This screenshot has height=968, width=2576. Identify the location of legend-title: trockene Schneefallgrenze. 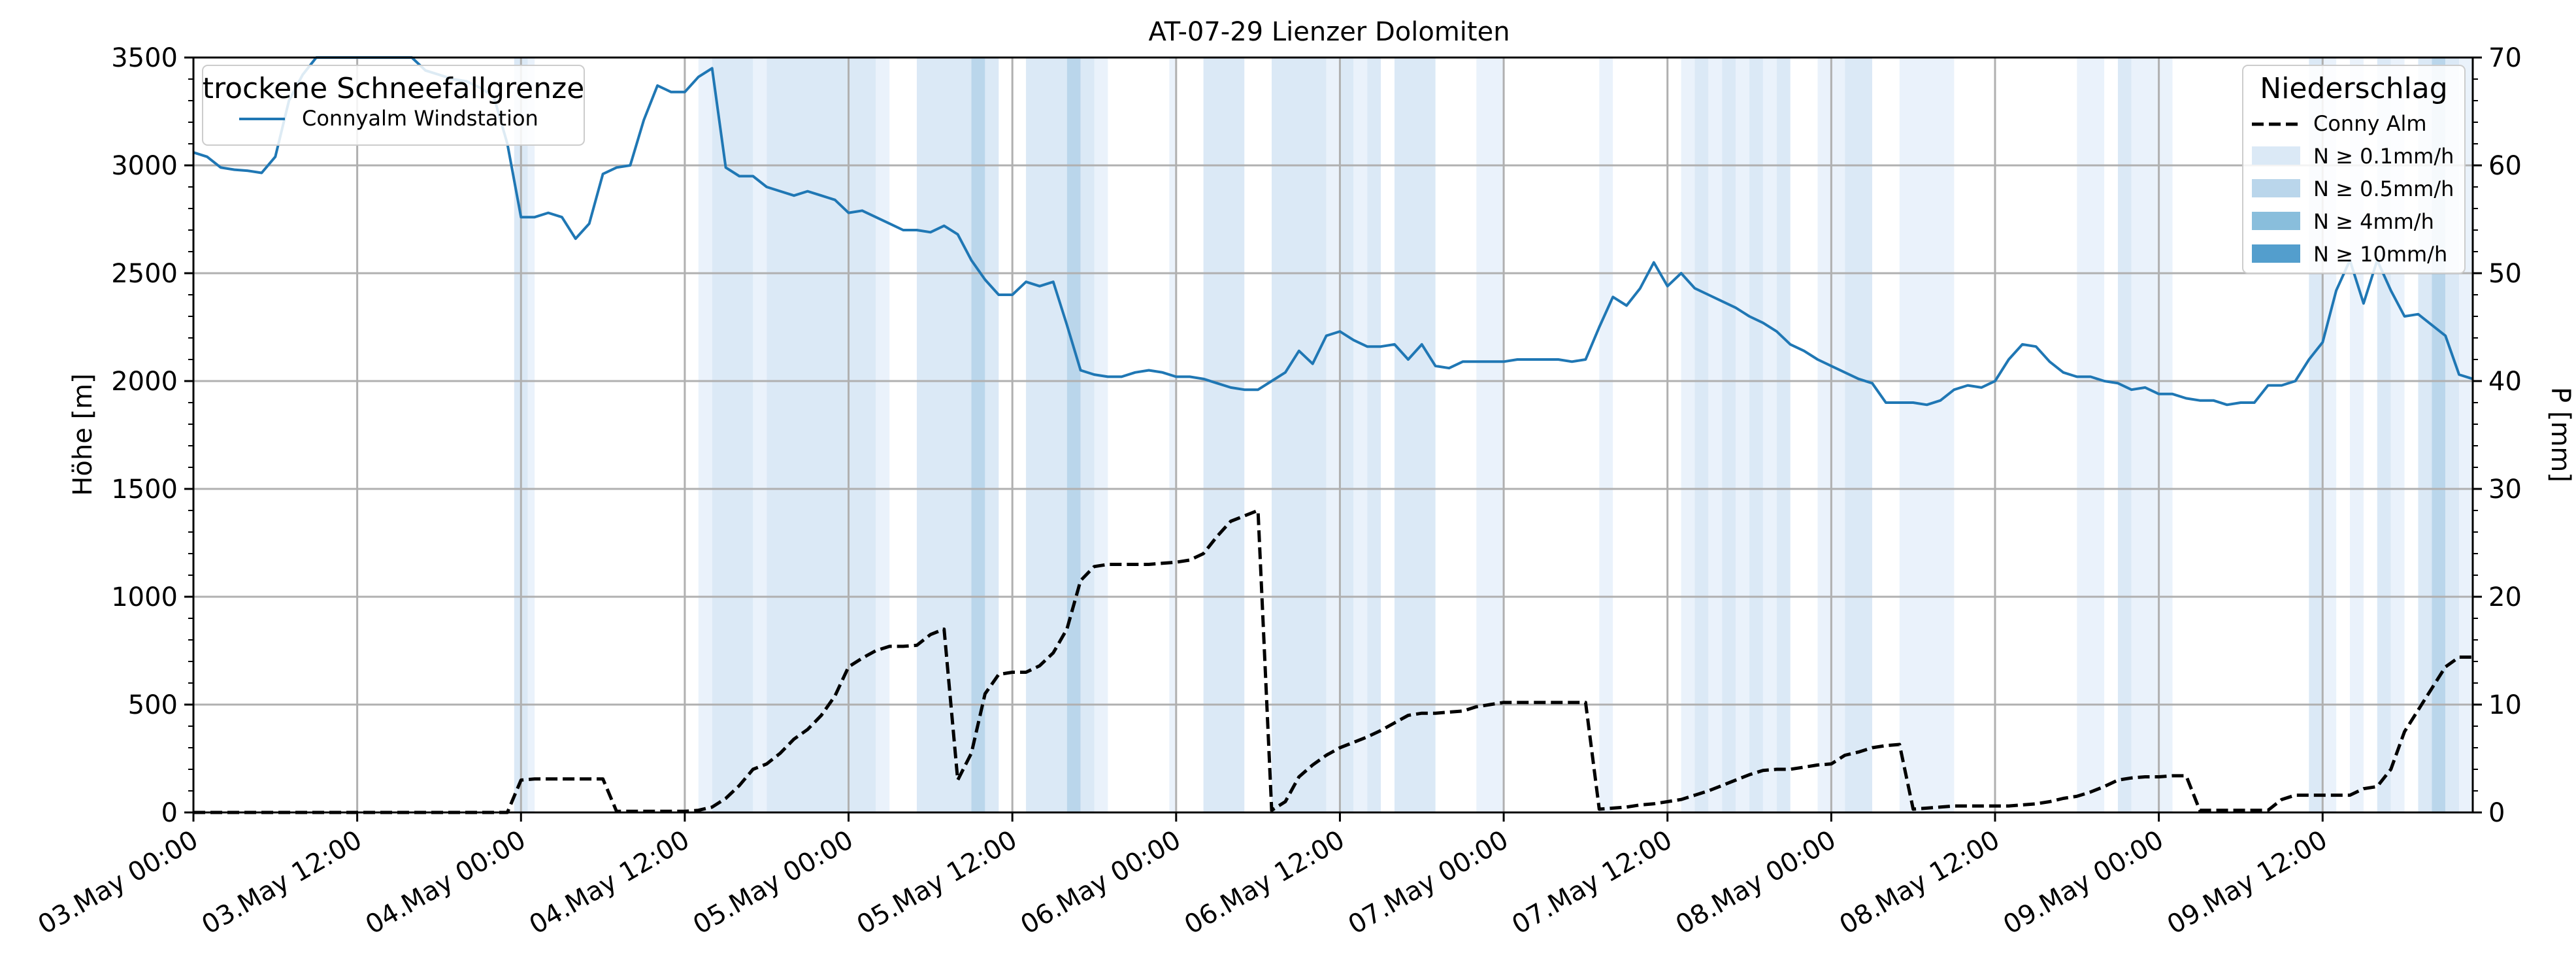
(394, 88).